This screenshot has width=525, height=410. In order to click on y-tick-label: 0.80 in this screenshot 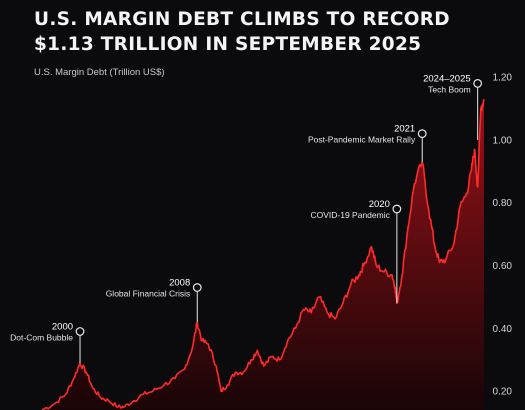, I will do `click(503, 203)`.